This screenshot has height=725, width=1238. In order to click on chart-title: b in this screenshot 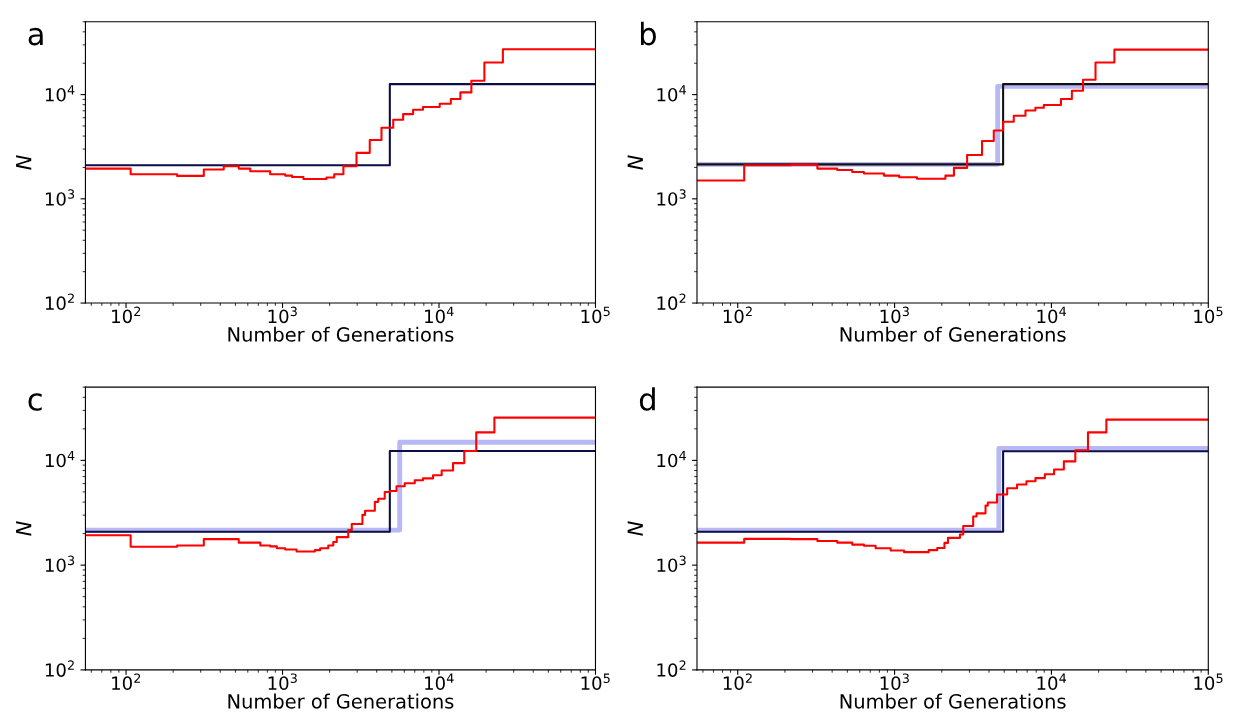, I will do `click(648, 33)`.